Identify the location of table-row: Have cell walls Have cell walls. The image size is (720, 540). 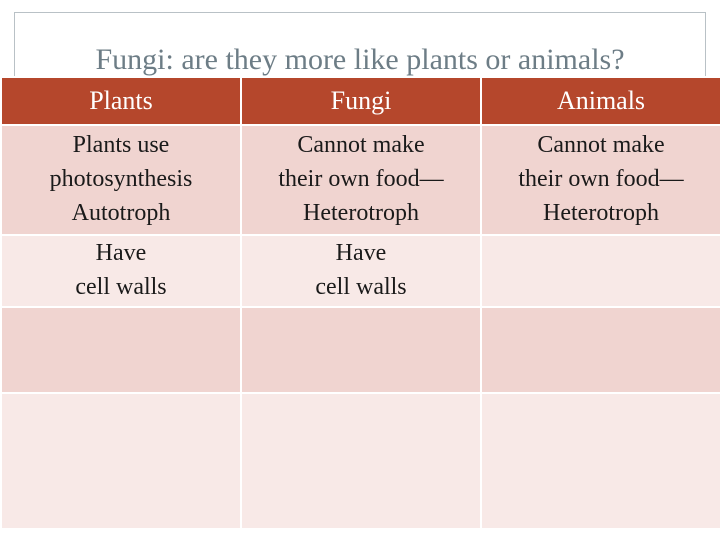
(360, 271).